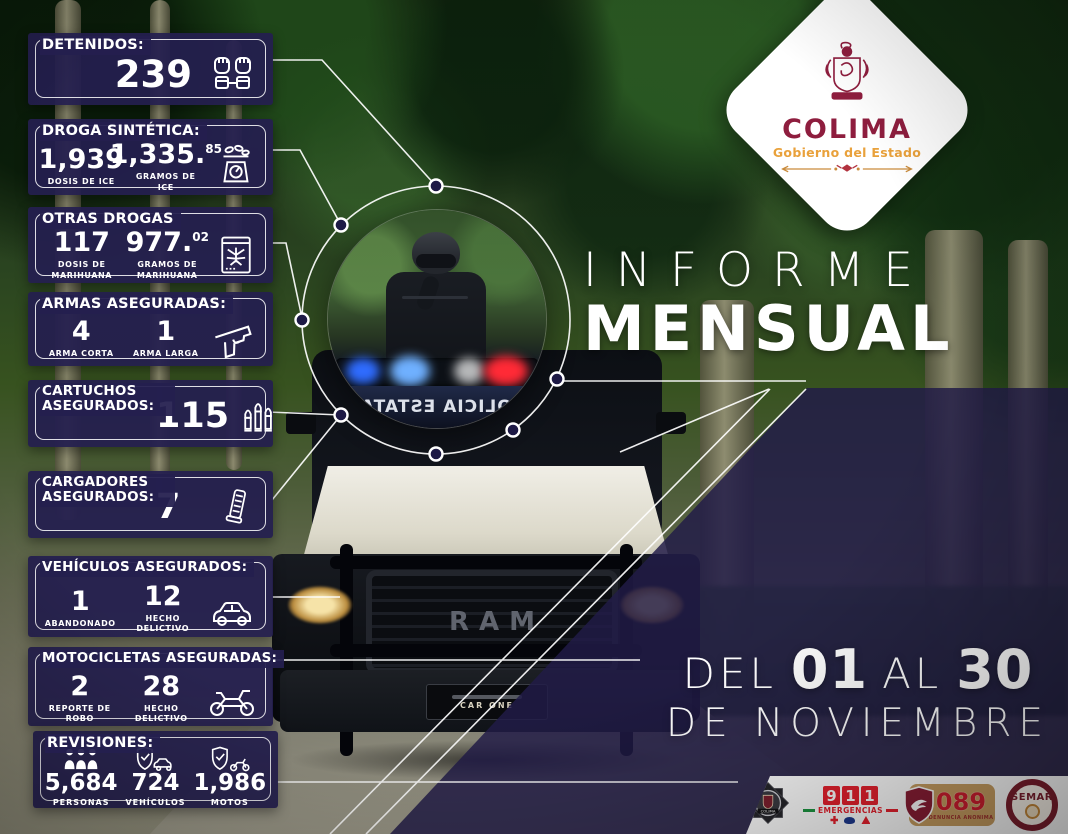 The height and width of the screenshot is (834, 1068). What do you see at coordinates (80, 601) in the screenshot?
I see `stat-value: 1` at bounding box center [80, 601].